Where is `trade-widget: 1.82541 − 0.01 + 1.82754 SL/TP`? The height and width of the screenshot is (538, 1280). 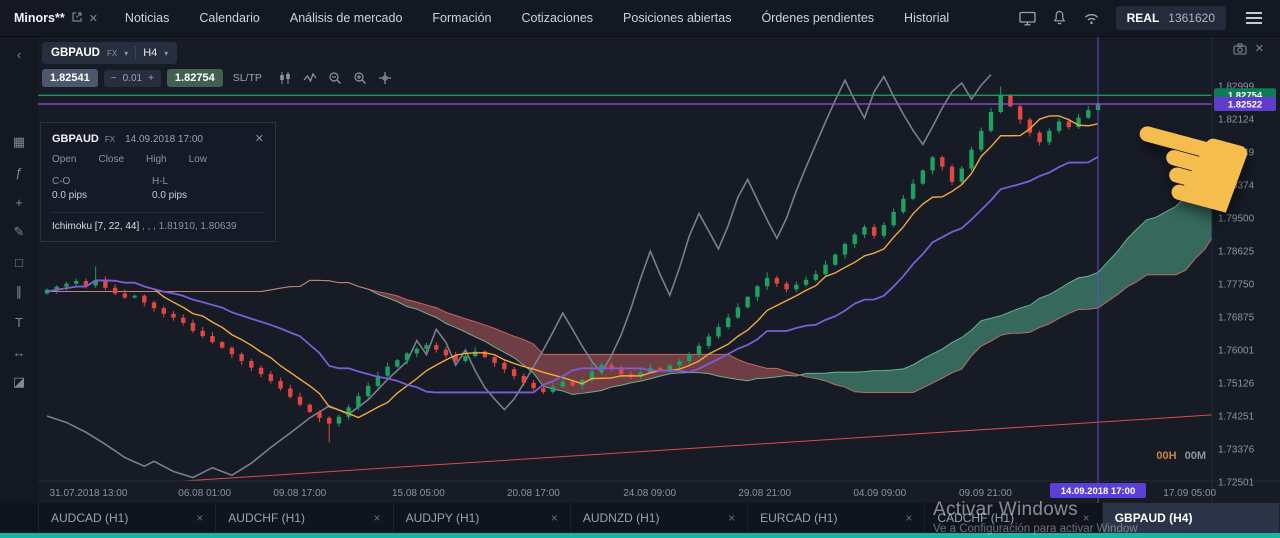 trade-widget: 1.82541 − 0.01 + 1.82754 SL/TP is located at coordinates (217, 78).